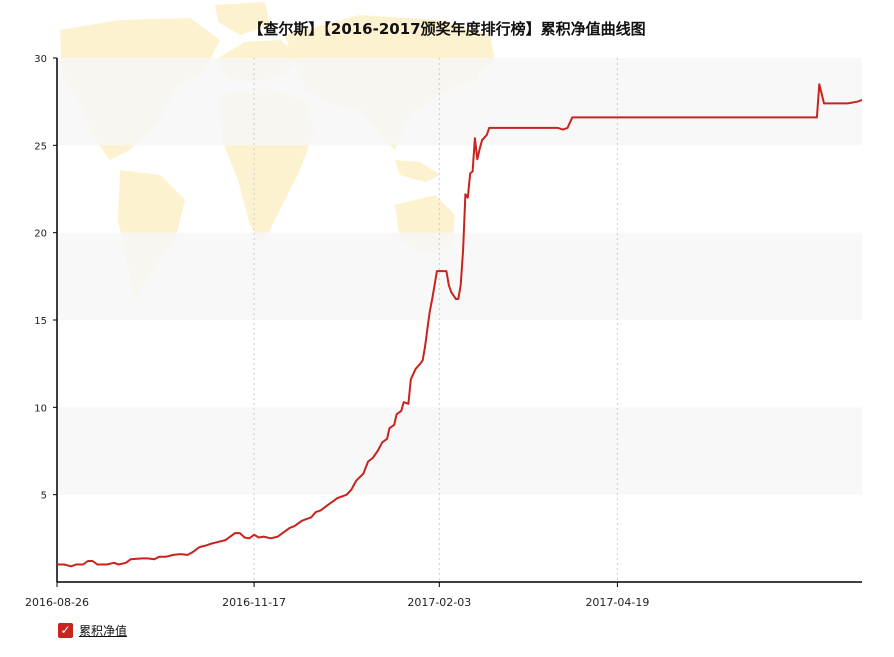 The width and height of the screenshot is (894, 657). I want to click on y-tick-label: 5, so click(44, 496).